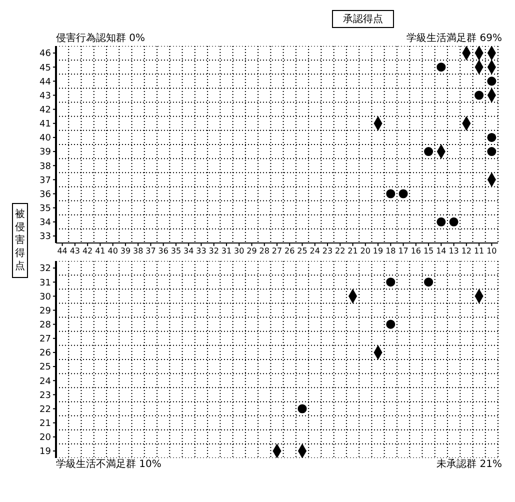 This screenshot has height=502, width=515. I want to click on x-tick-label: 35, so click(176, 251).